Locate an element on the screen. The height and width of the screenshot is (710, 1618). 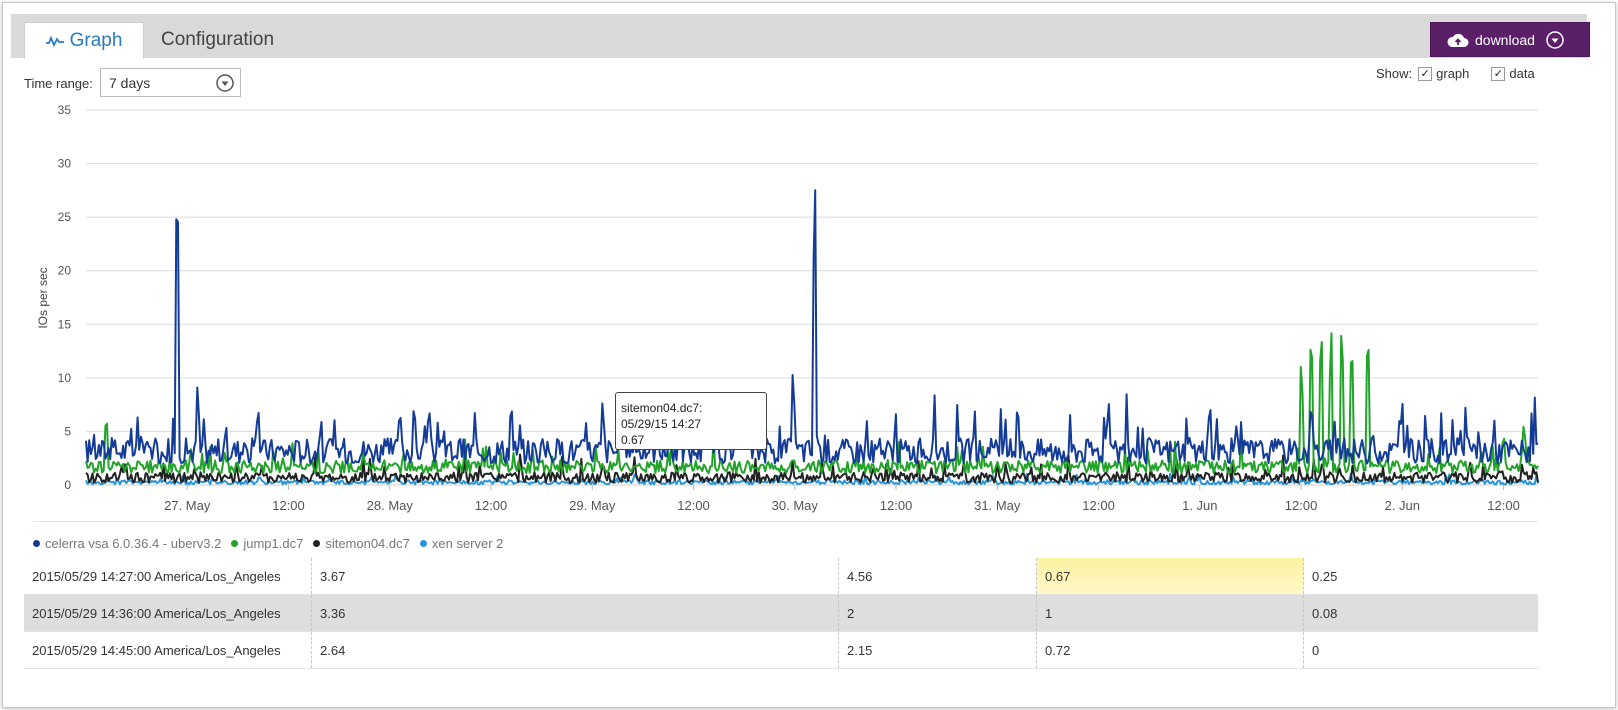
table-cell-highlighted: 0.67 is located at coordinates (1170, 576).